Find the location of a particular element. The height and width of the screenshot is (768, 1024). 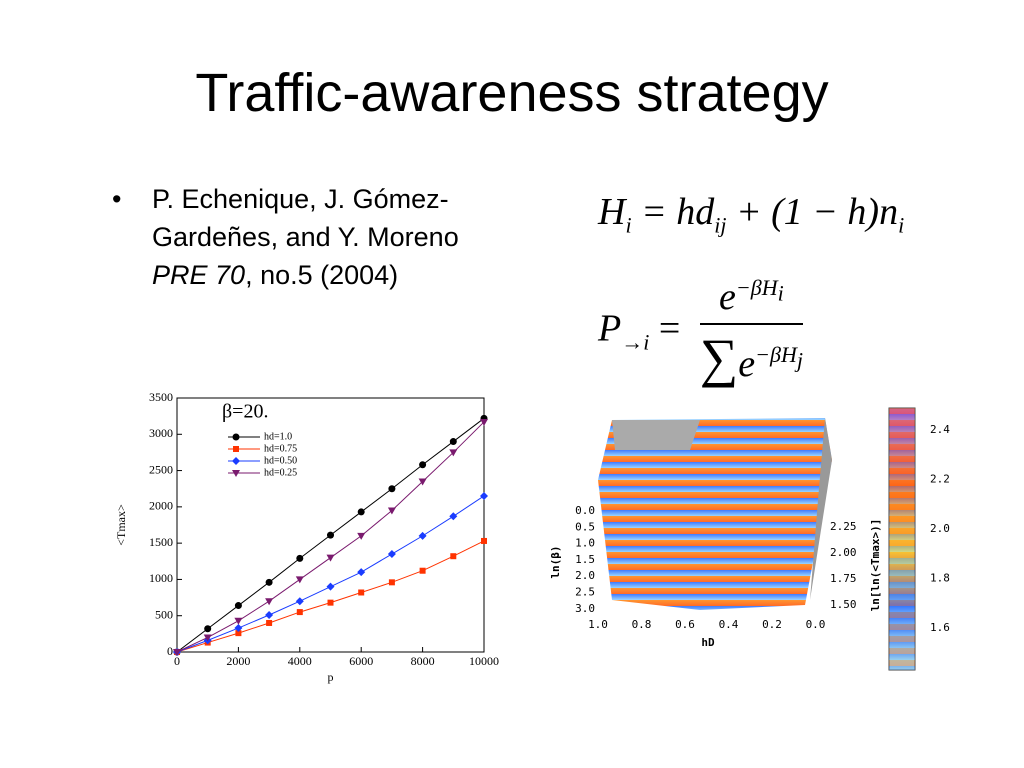

sub: →i is located at coordinates (635, 342).